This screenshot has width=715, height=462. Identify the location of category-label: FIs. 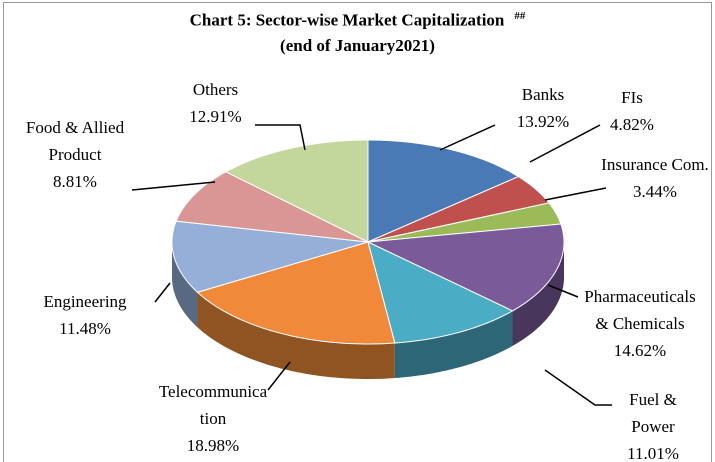
(632, 97).